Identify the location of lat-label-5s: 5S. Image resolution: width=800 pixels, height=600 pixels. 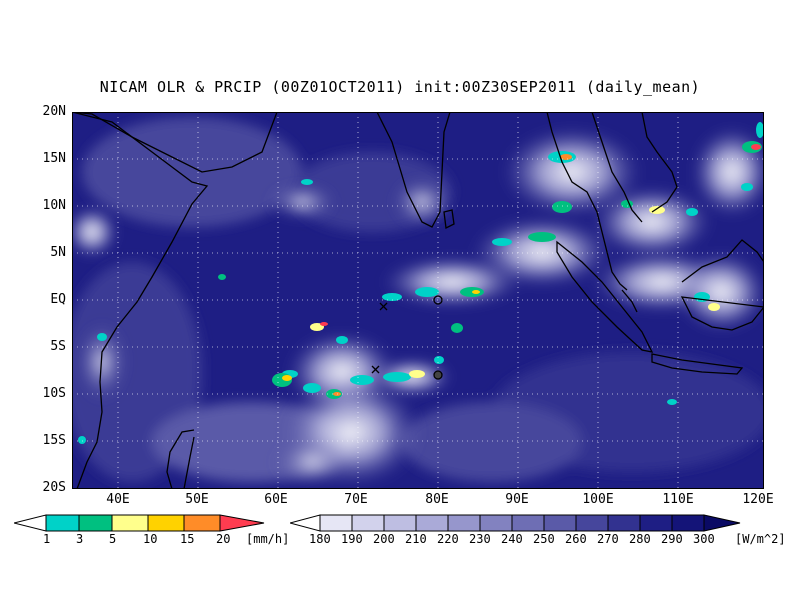
(58, 346).